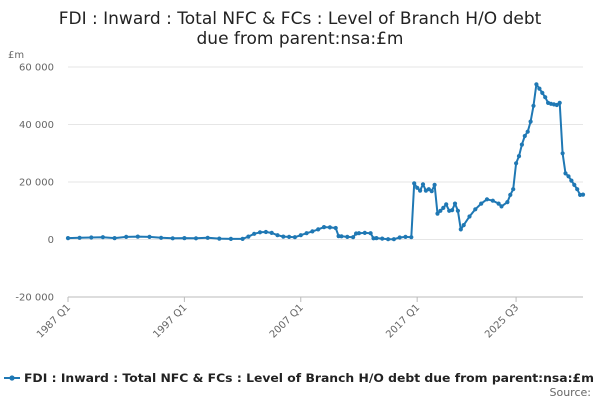 The height and width of the screenshot is (400, 600). I want to click on y-tick-label: 0, so click(51, 240).